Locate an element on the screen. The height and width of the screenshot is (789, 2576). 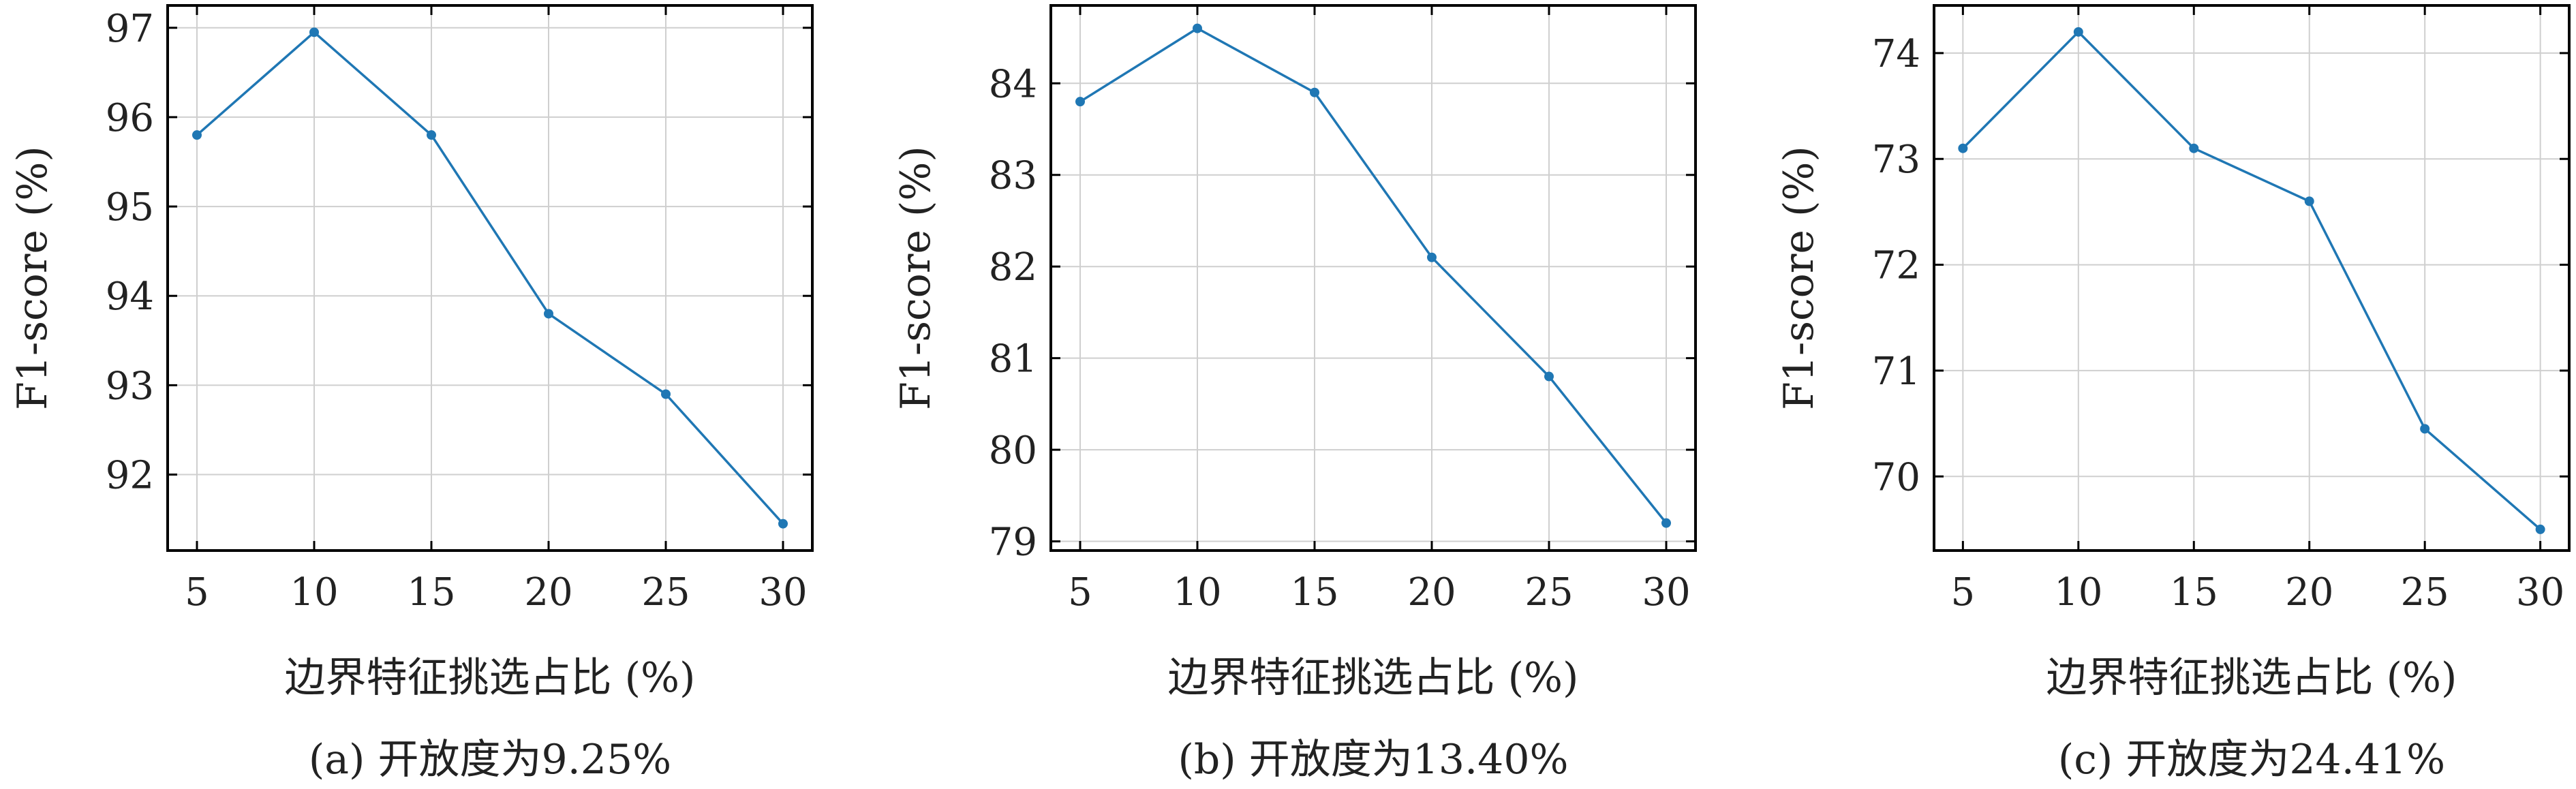
y-tick-label: 81 is located at coordinates (1013, 359).